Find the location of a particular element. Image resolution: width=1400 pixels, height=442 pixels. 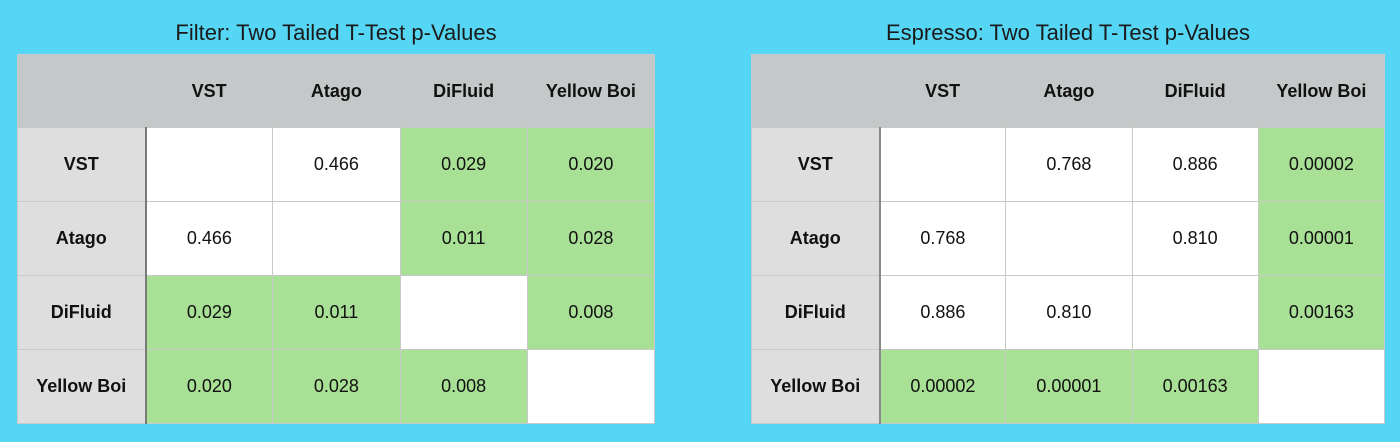

table-row: Atago 0.768 0.810 0.00001 is located at coordinates (1068, 238).